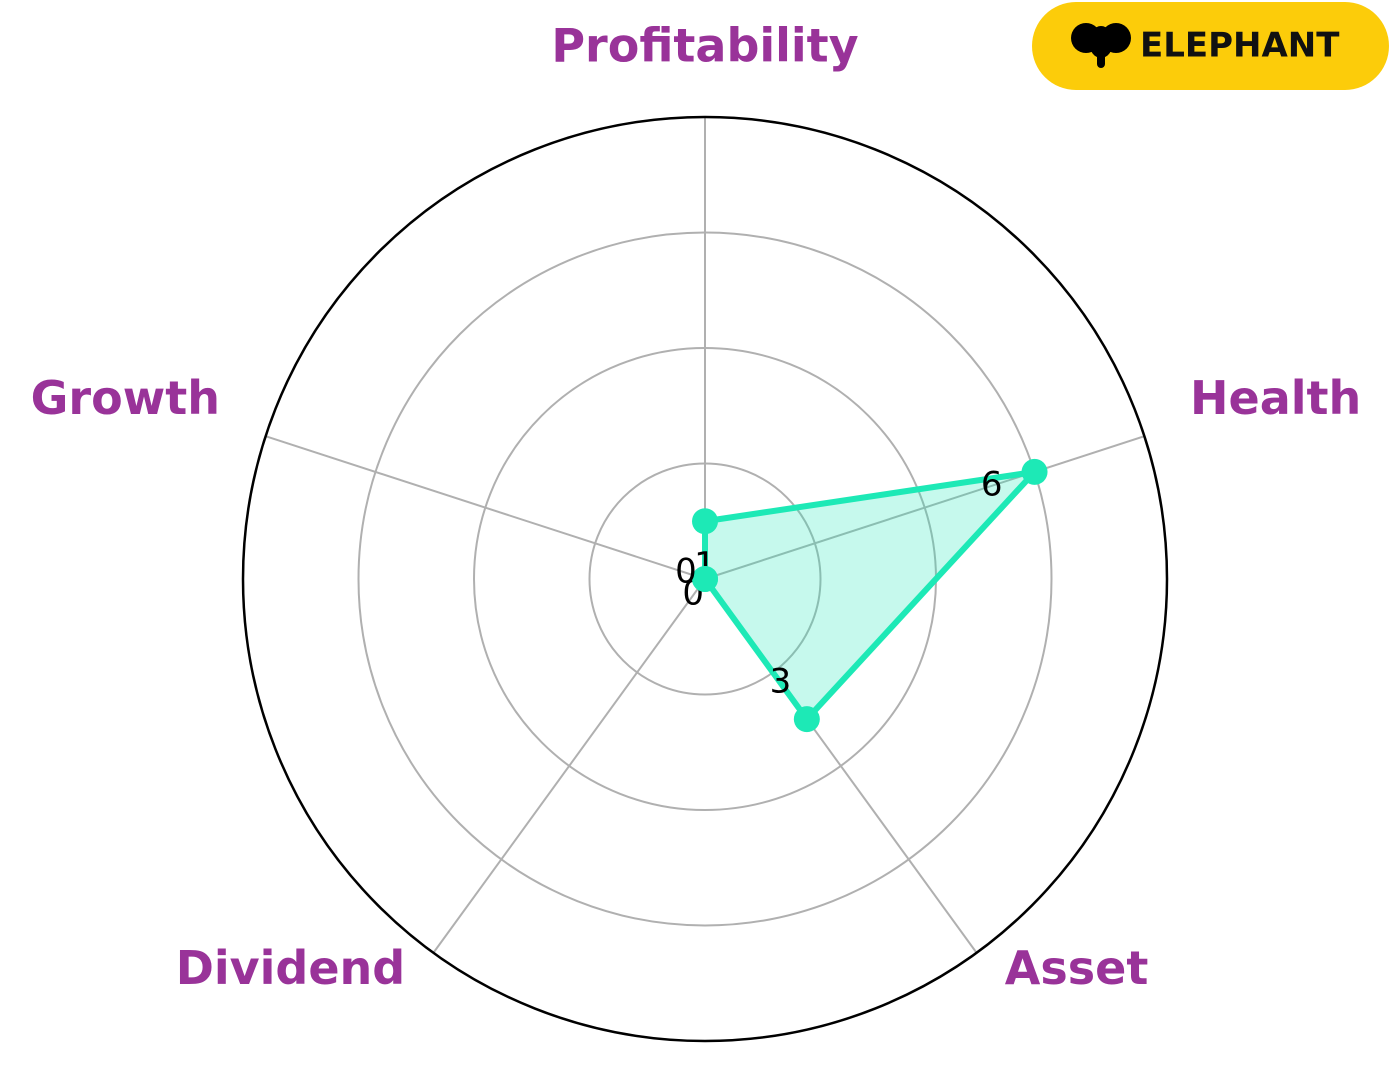 This screenshot has width=1391, height=1065. I want to click on logo-icon, so click(1101, 45).